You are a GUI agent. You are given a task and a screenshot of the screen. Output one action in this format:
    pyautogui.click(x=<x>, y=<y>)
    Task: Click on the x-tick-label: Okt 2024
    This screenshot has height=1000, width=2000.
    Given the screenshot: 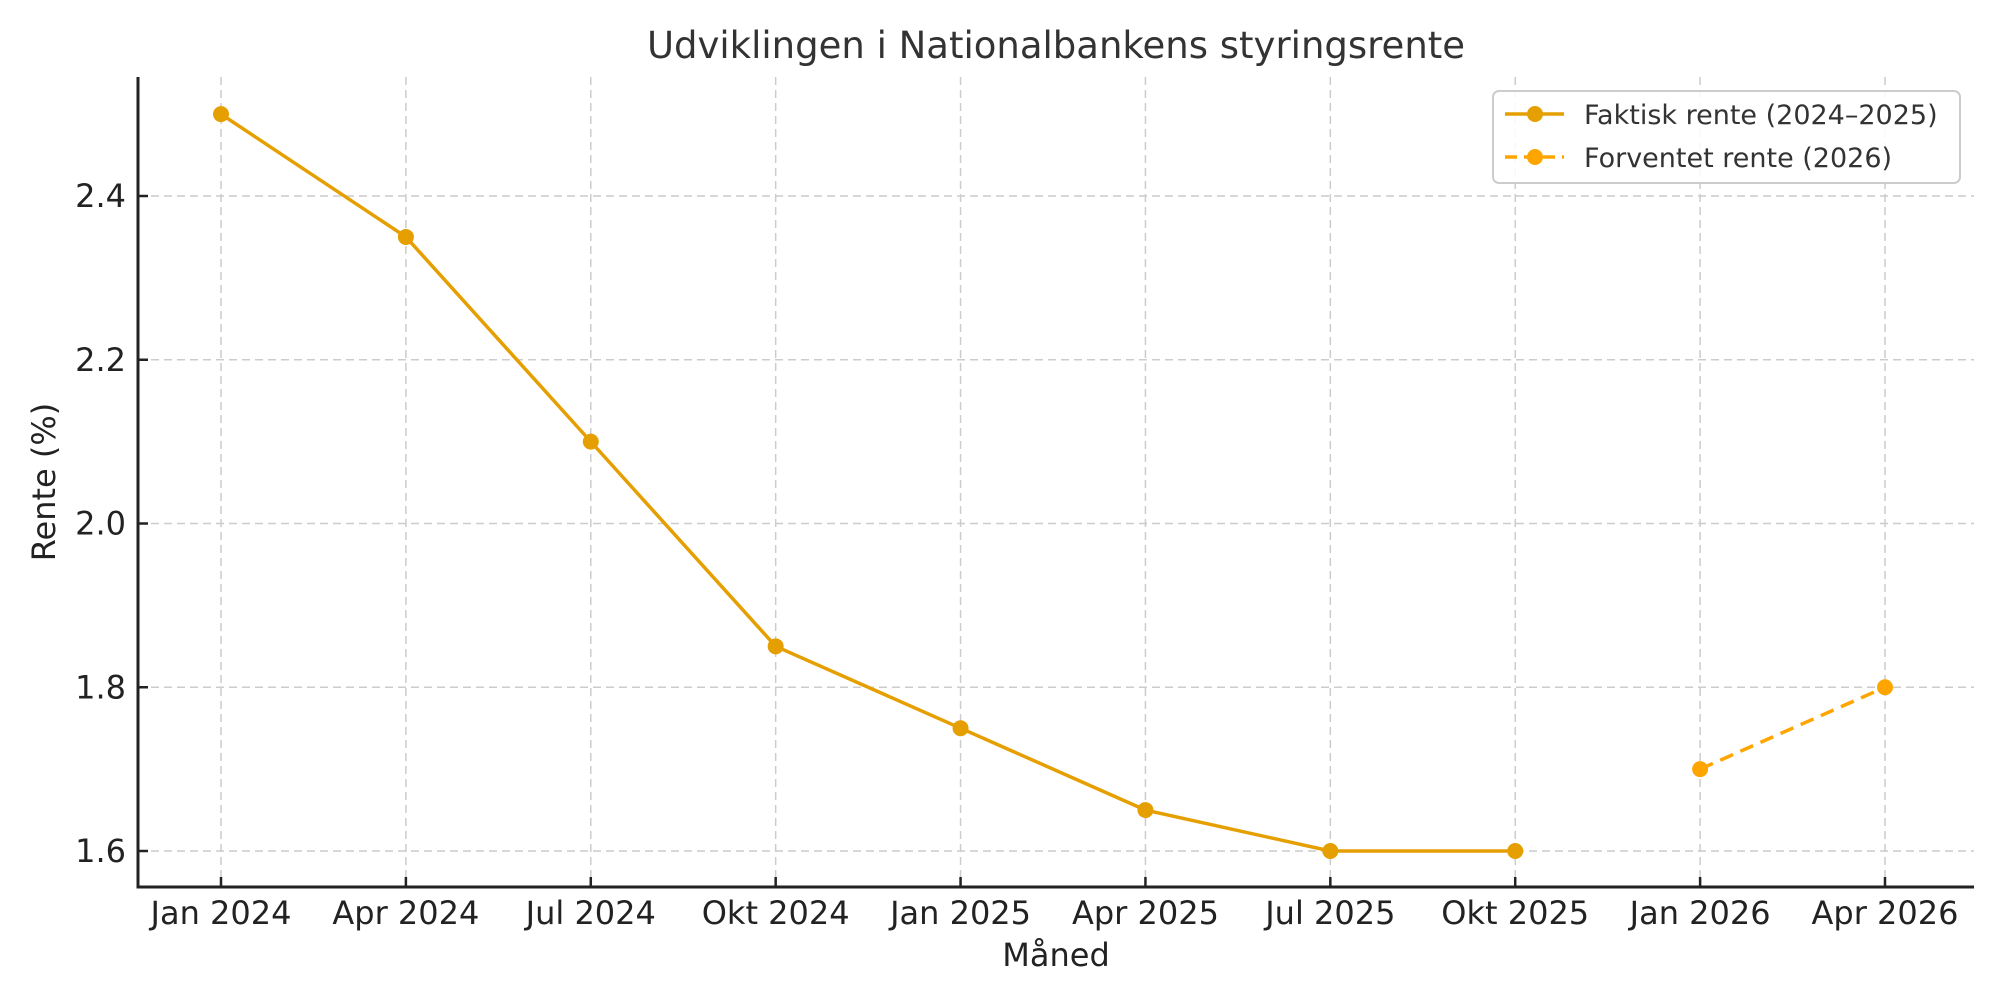 What is the action you would take?
    pyautogui.click(x=776, y=913)
    